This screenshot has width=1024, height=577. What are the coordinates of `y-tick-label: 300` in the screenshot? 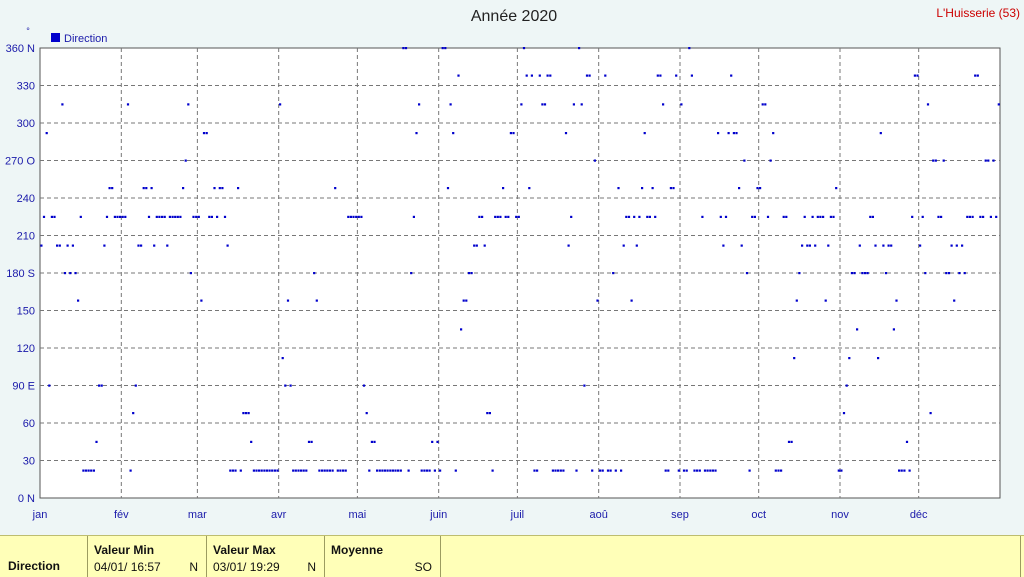 It's located at (26, 124).